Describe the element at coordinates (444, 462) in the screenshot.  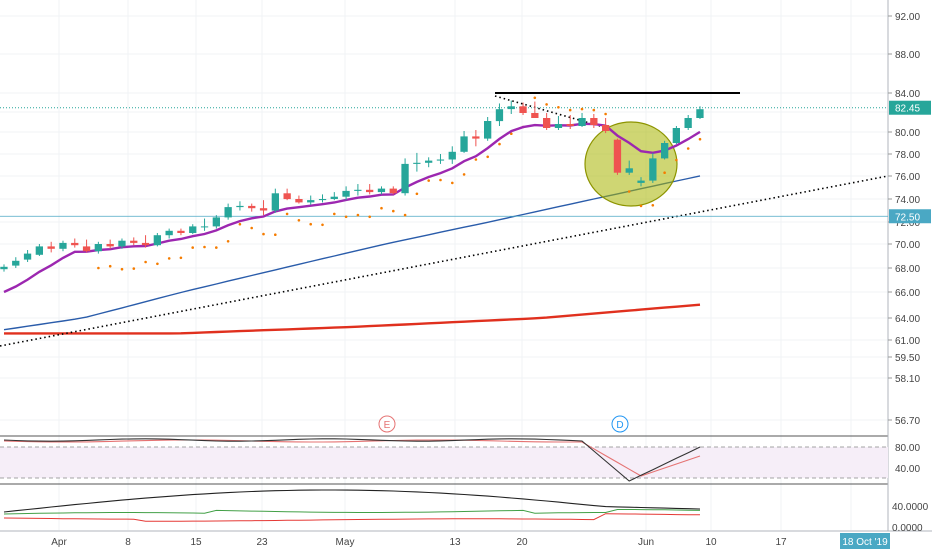
I see `stoch-band` at that location.